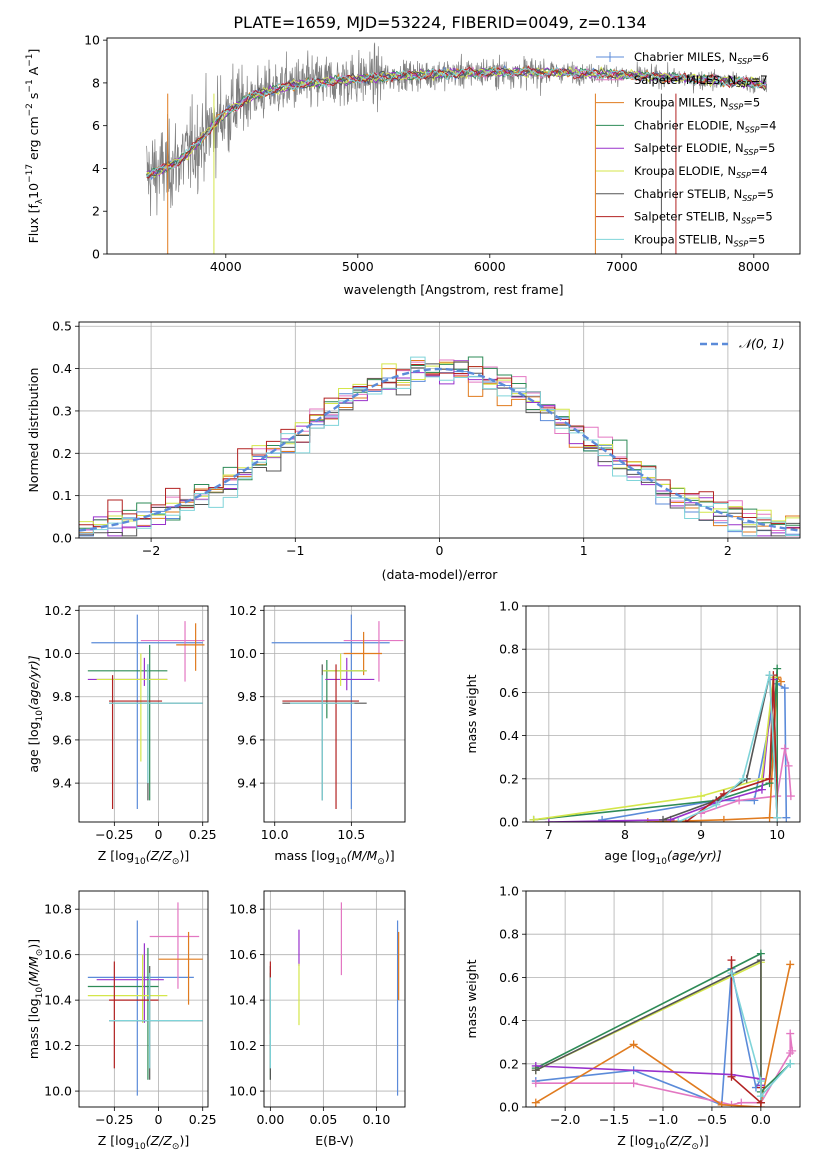 This screenshot has width=819, height=1170. I want to click on legend-label: Salpeter STELIB, NSSP=5, so click(703, 218).